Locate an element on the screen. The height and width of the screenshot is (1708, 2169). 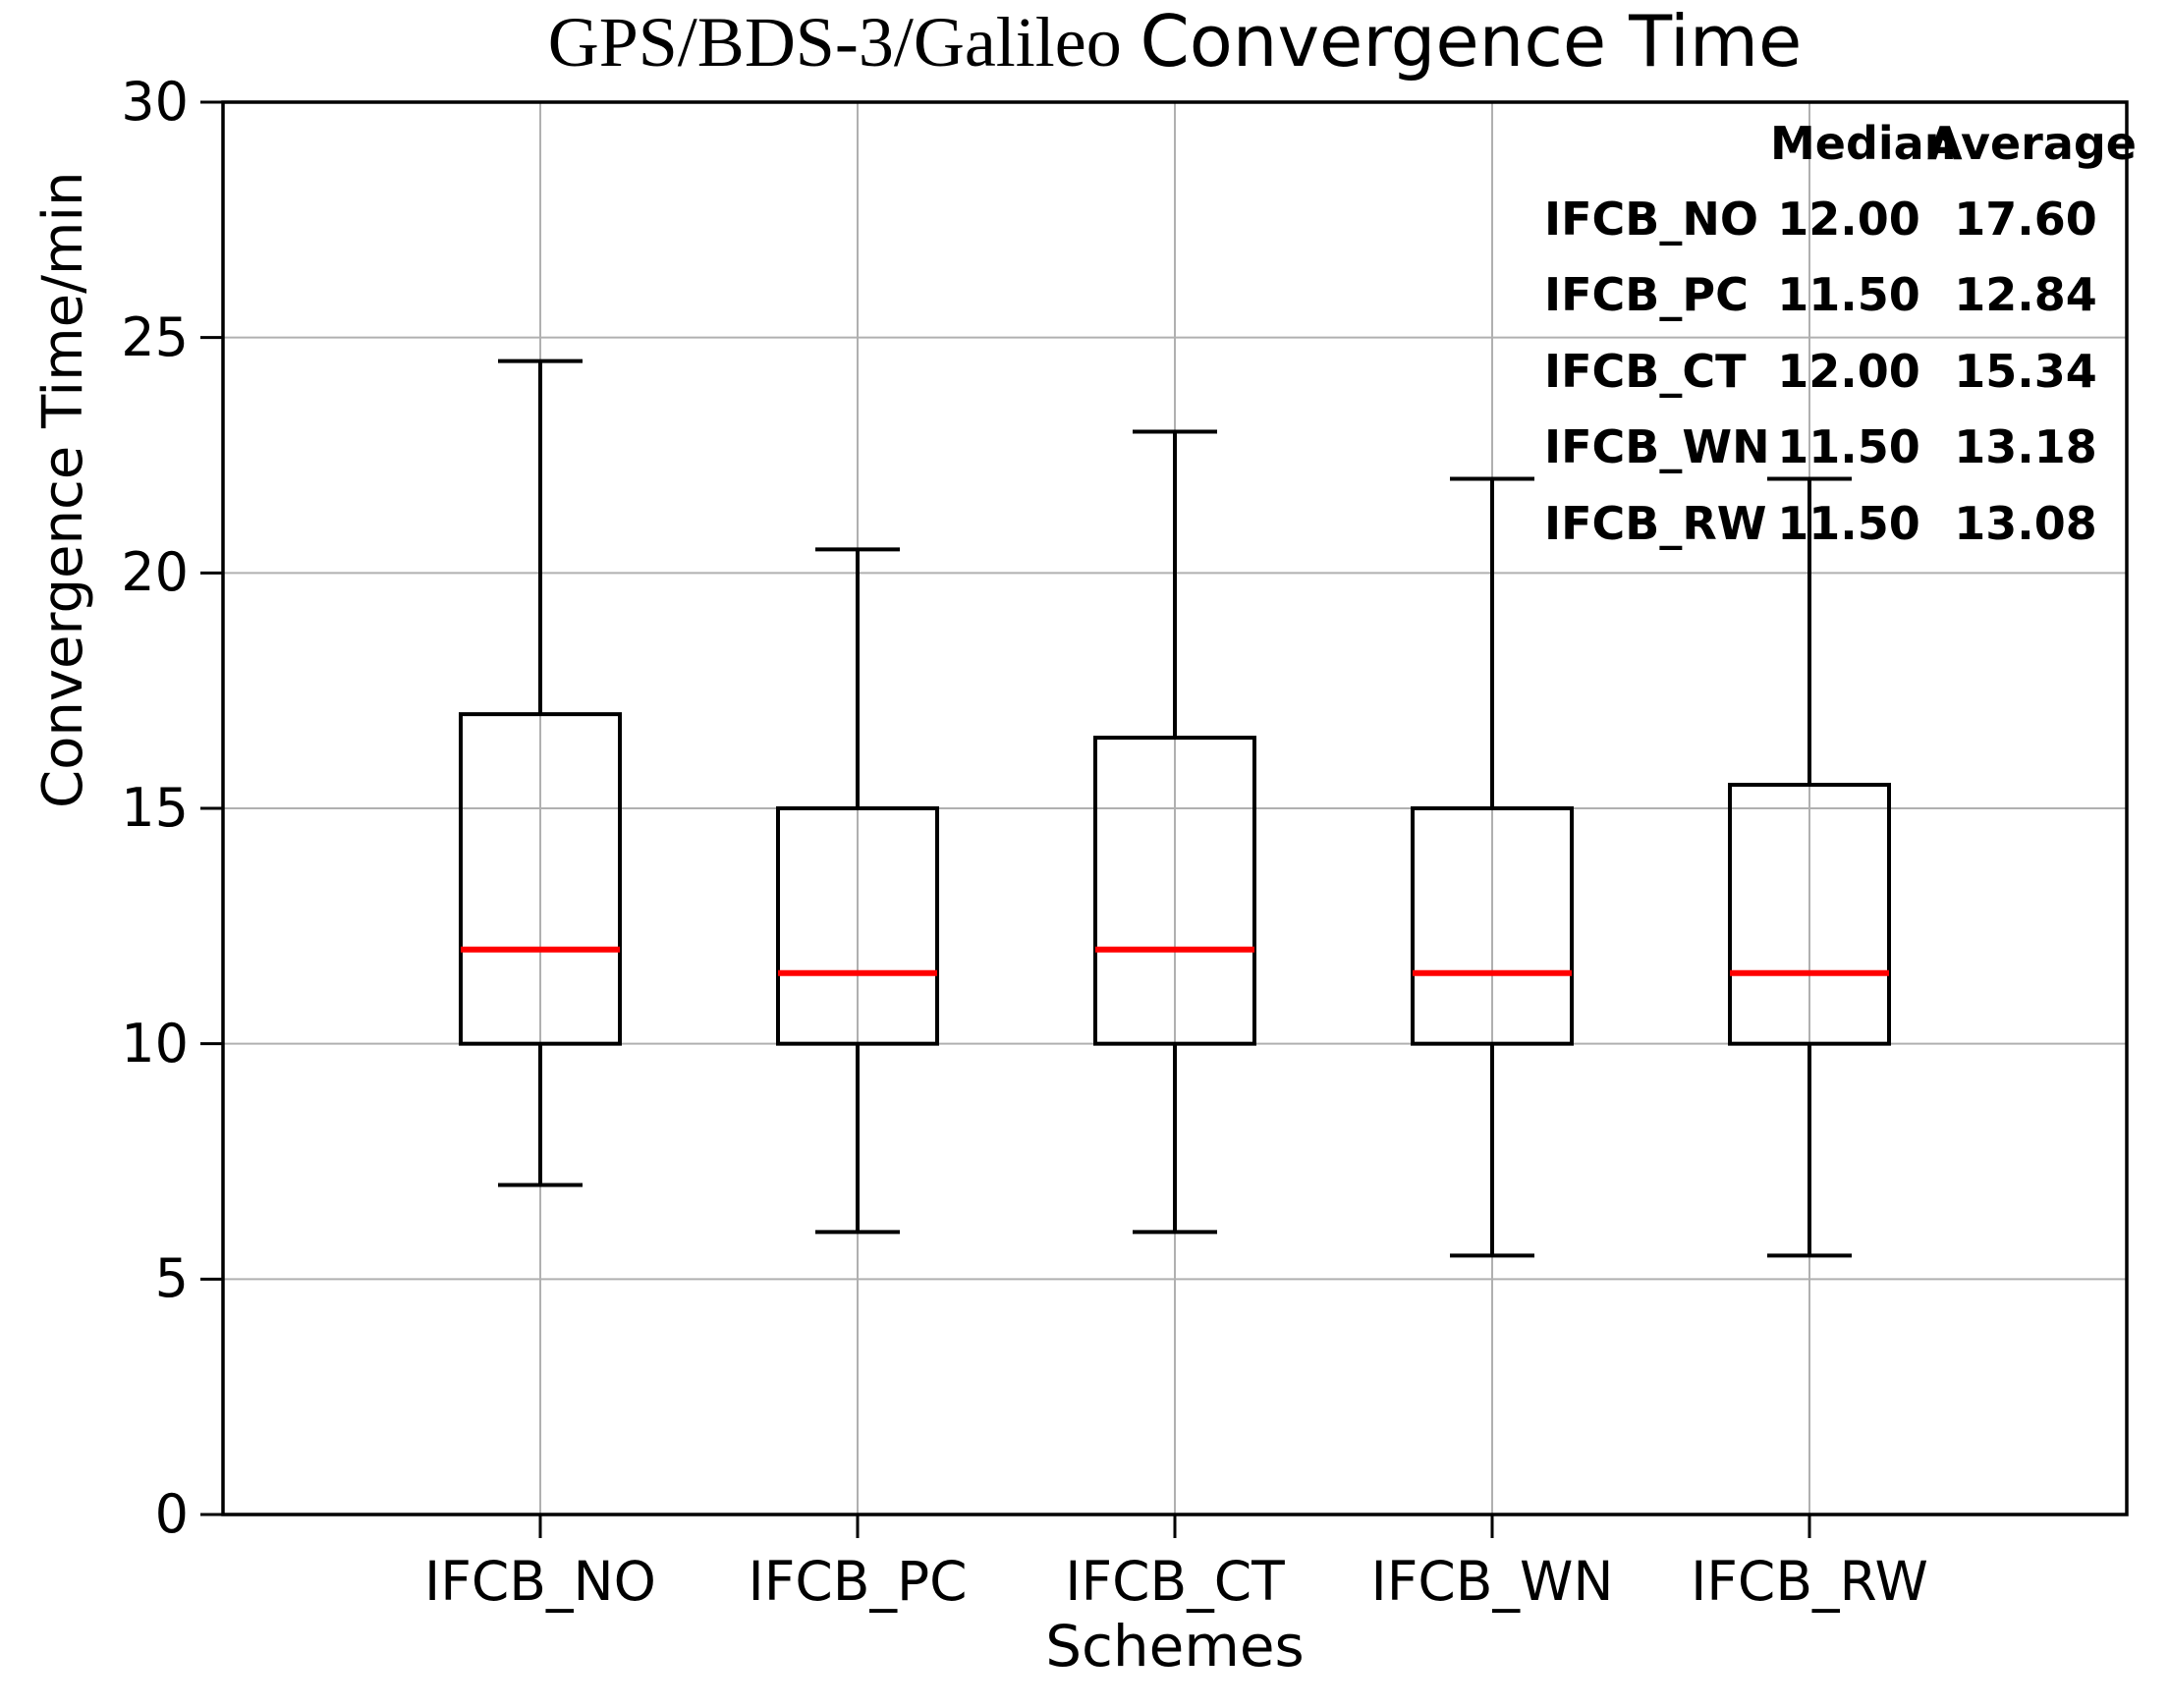
x-axis-label: Schemes is located at coordinates (1175, 1646).